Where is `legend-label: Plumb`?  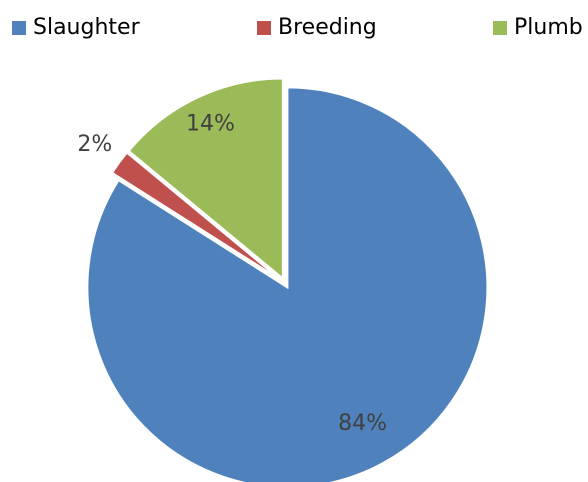
legend-label: Plumb is located at coordinates (548, 27).